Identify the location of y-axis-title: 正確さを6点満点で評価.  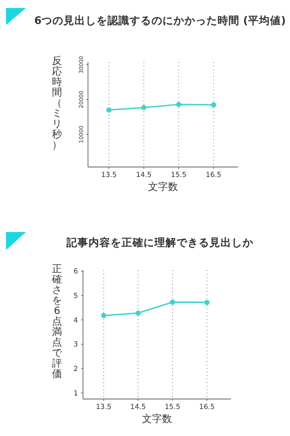
(57, 322).